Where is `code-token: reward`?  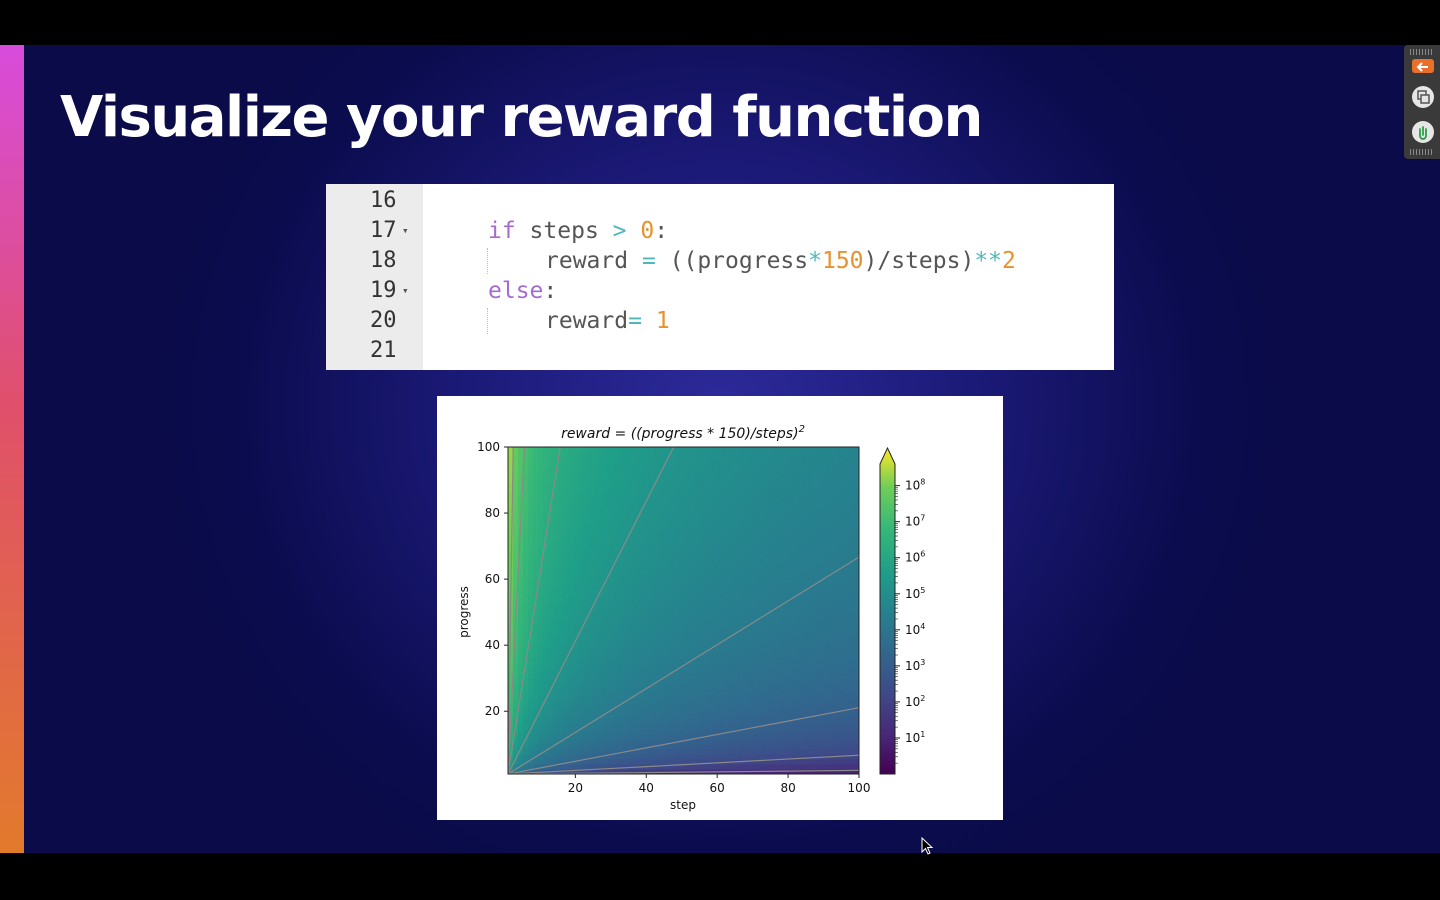
code-token: reward is located at coordinates (593, 261).